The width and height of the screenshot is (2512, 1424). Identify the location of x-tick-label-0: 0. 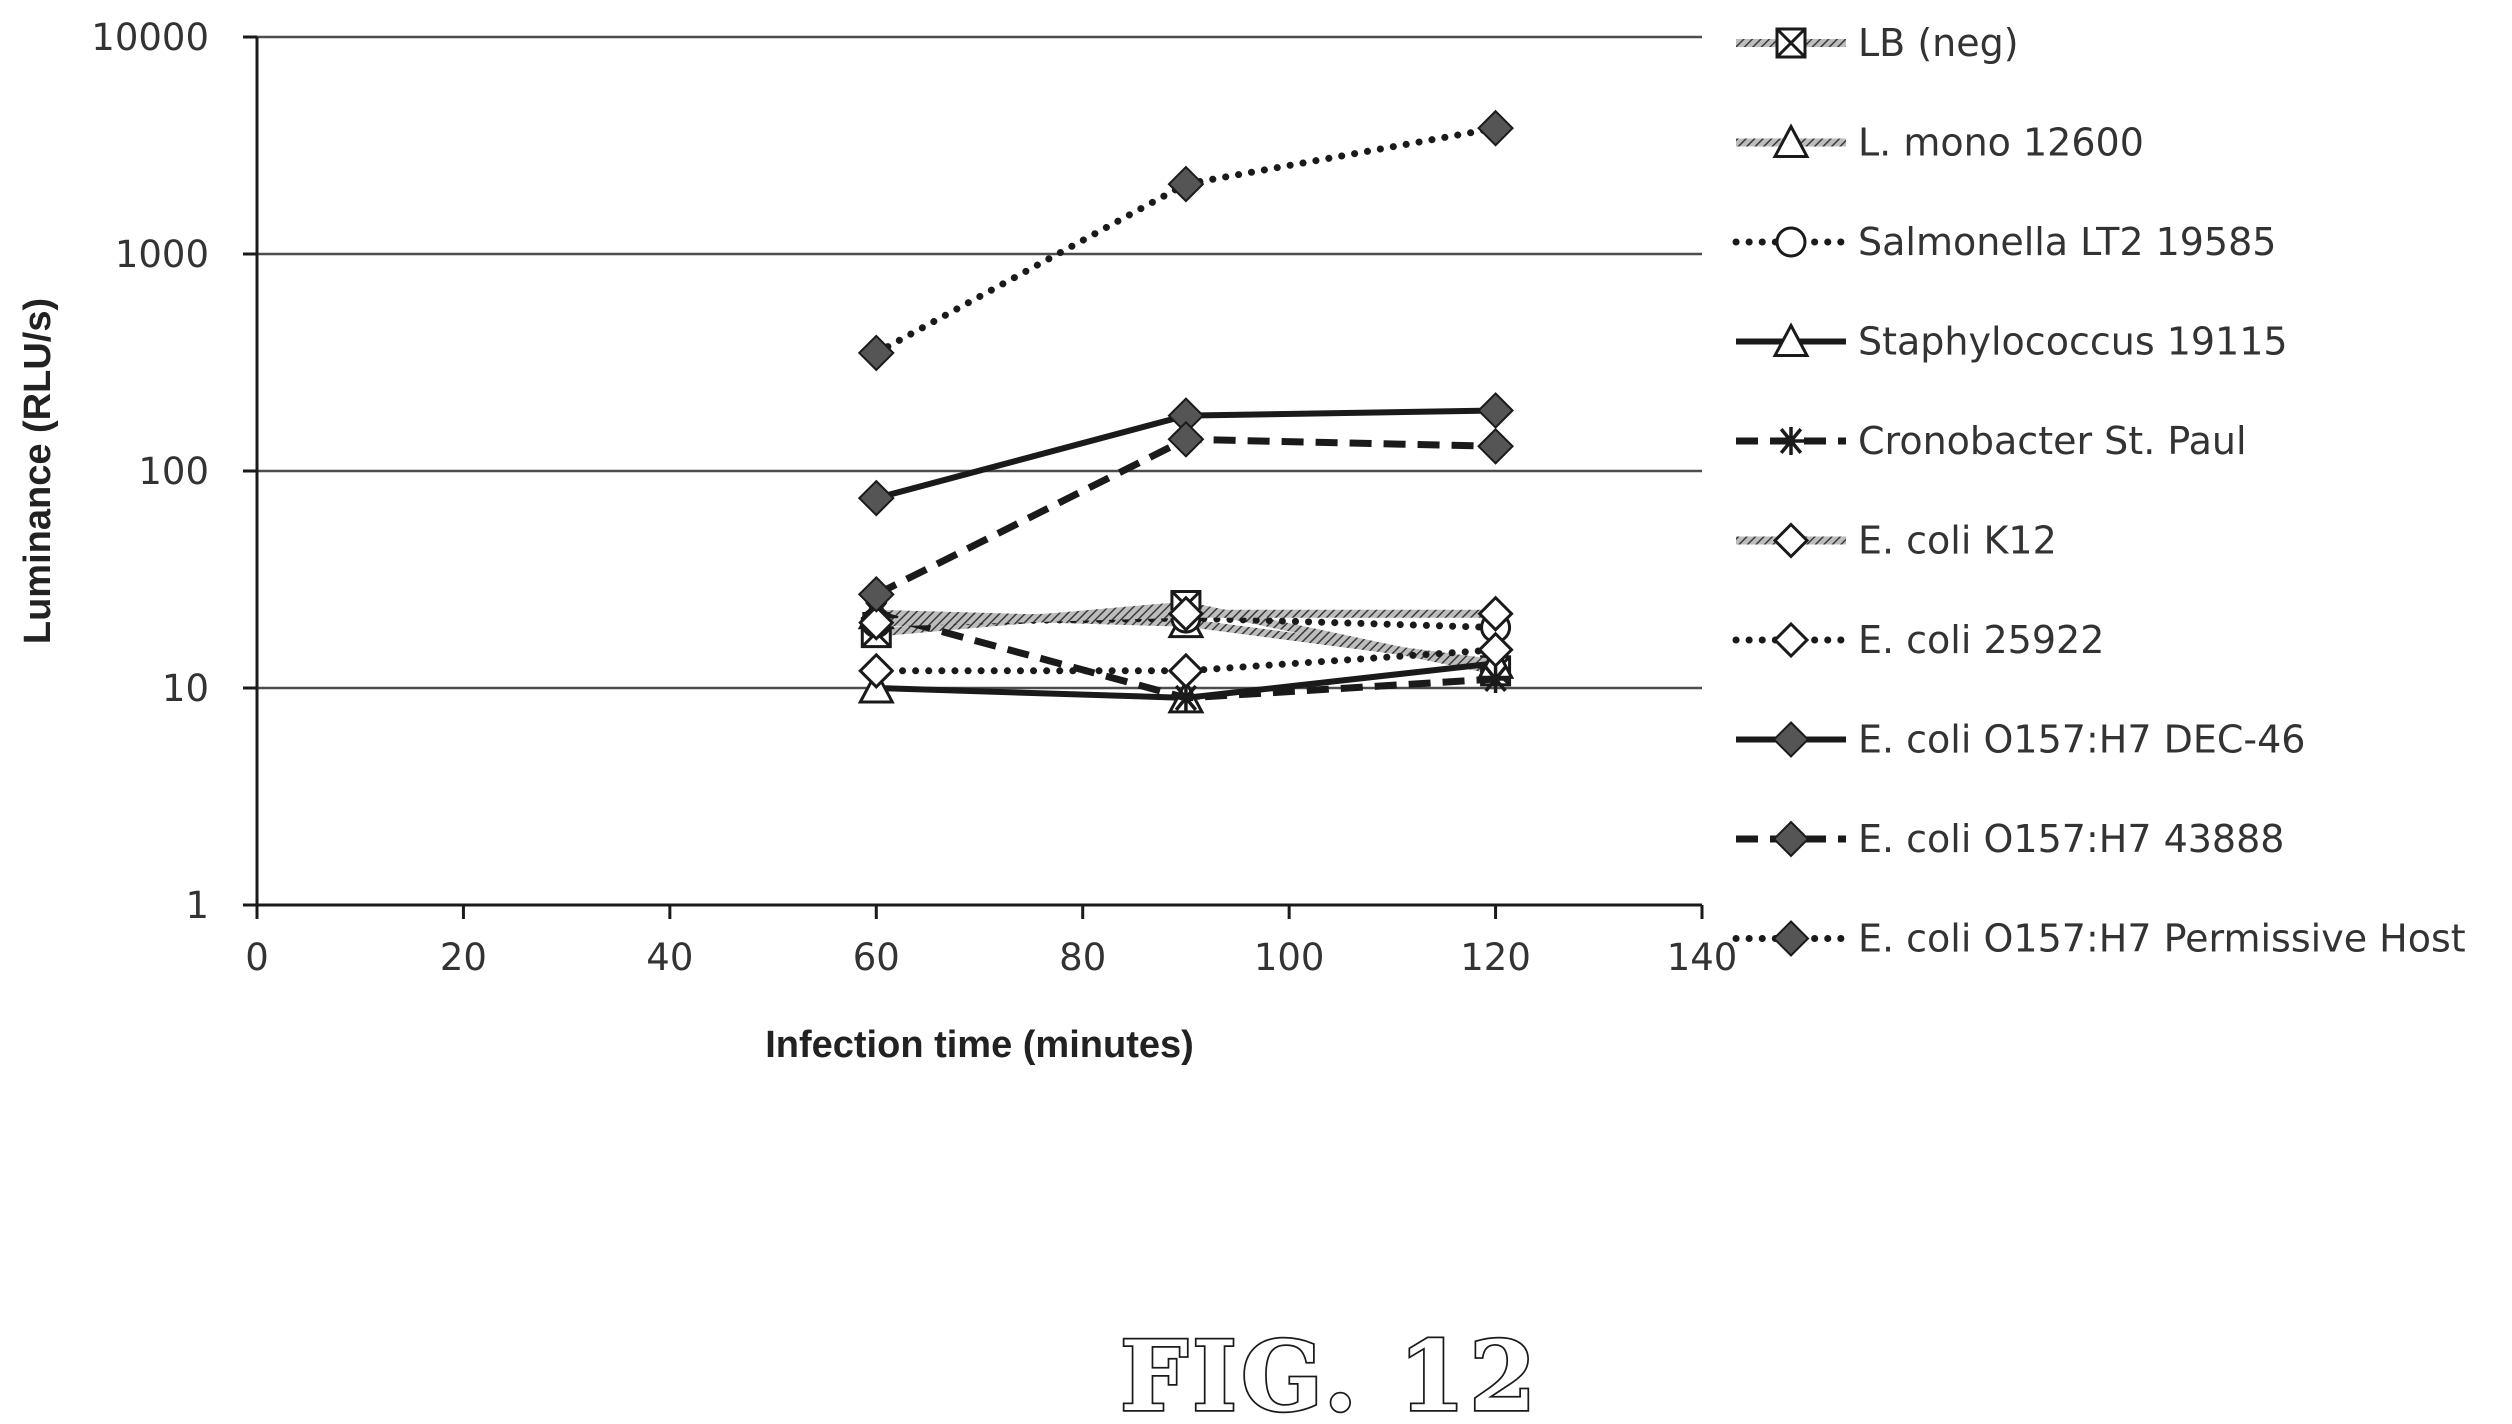
(257, 957).